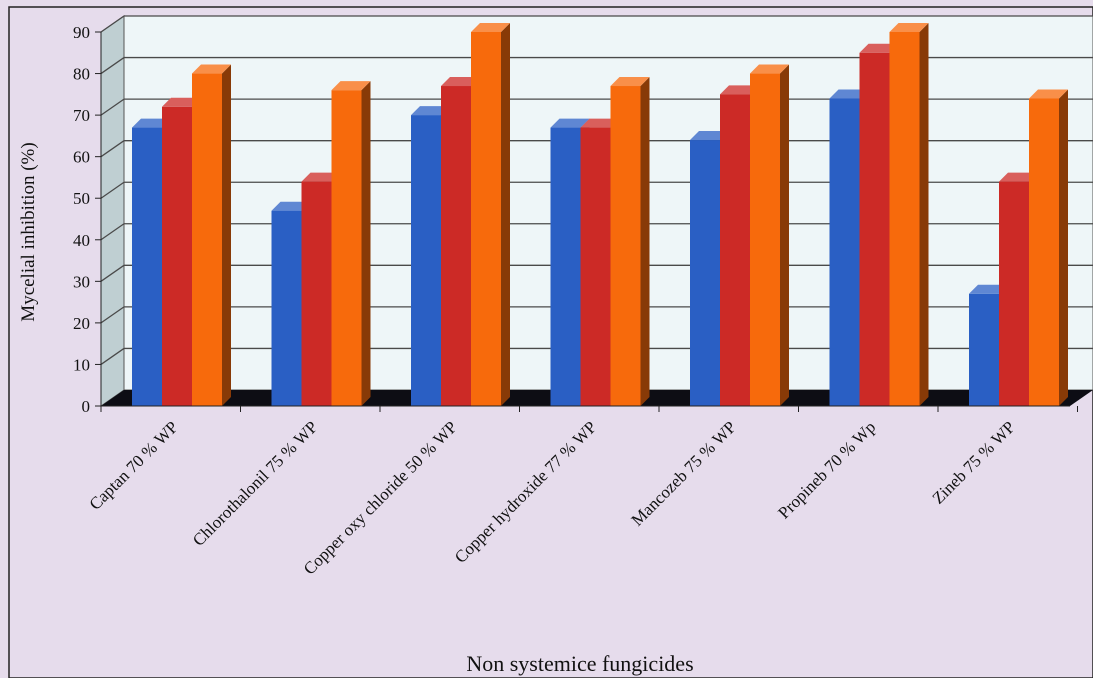  I want to click on y-tick-label: 10, so click(81, 364).